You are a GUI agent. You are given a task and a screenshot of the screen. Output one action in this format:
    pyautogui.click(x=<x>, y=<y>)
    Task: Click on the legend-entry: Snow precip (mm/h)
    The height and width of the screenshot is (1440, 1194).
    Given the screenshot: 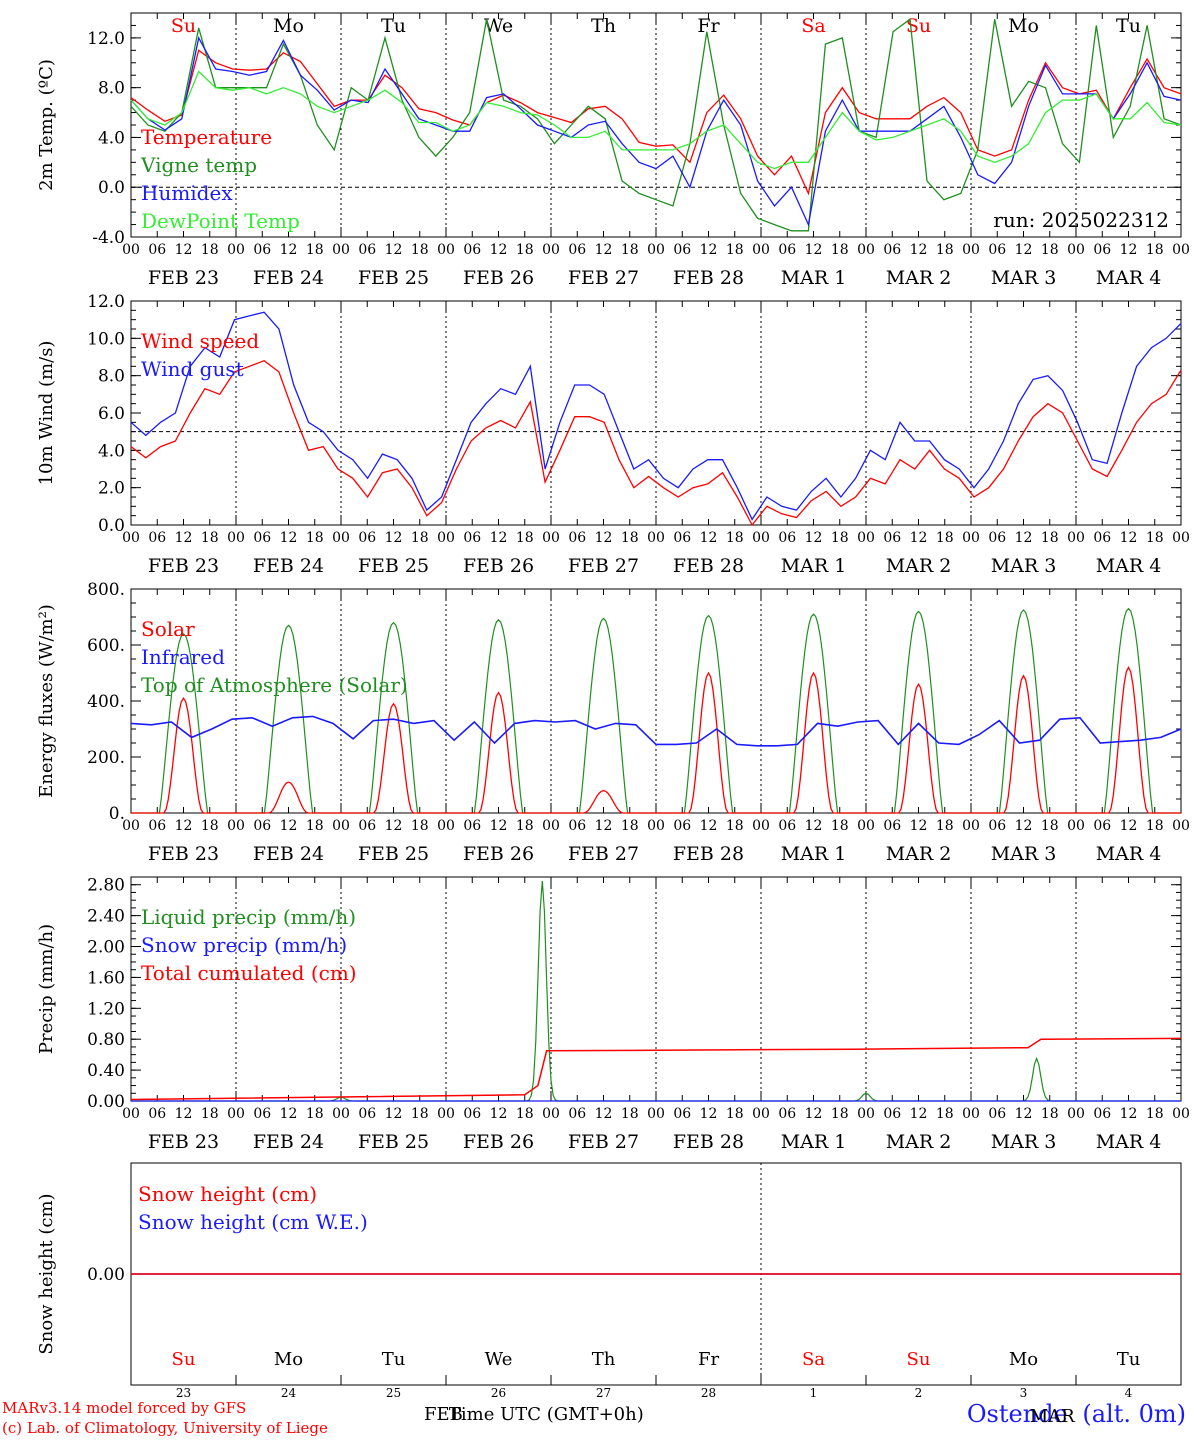 What is the action you would take?
    pyautogui.click(x=244, y=945)
    